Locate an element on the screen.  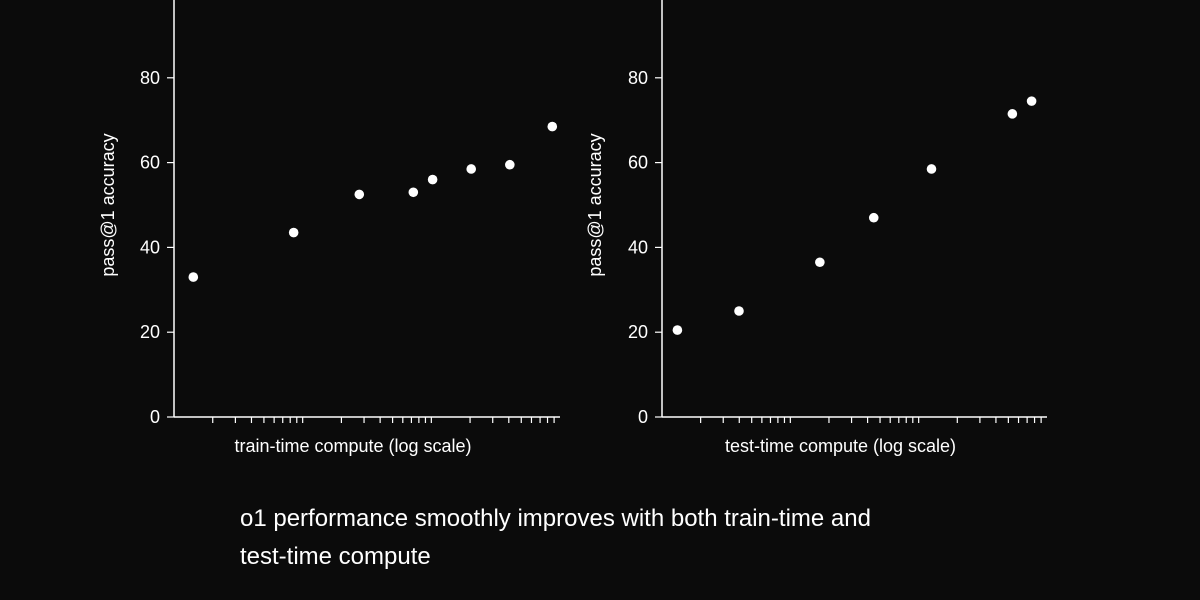
x-axis-label: test-time compute (log scale) is located at coordinates (840, 446).